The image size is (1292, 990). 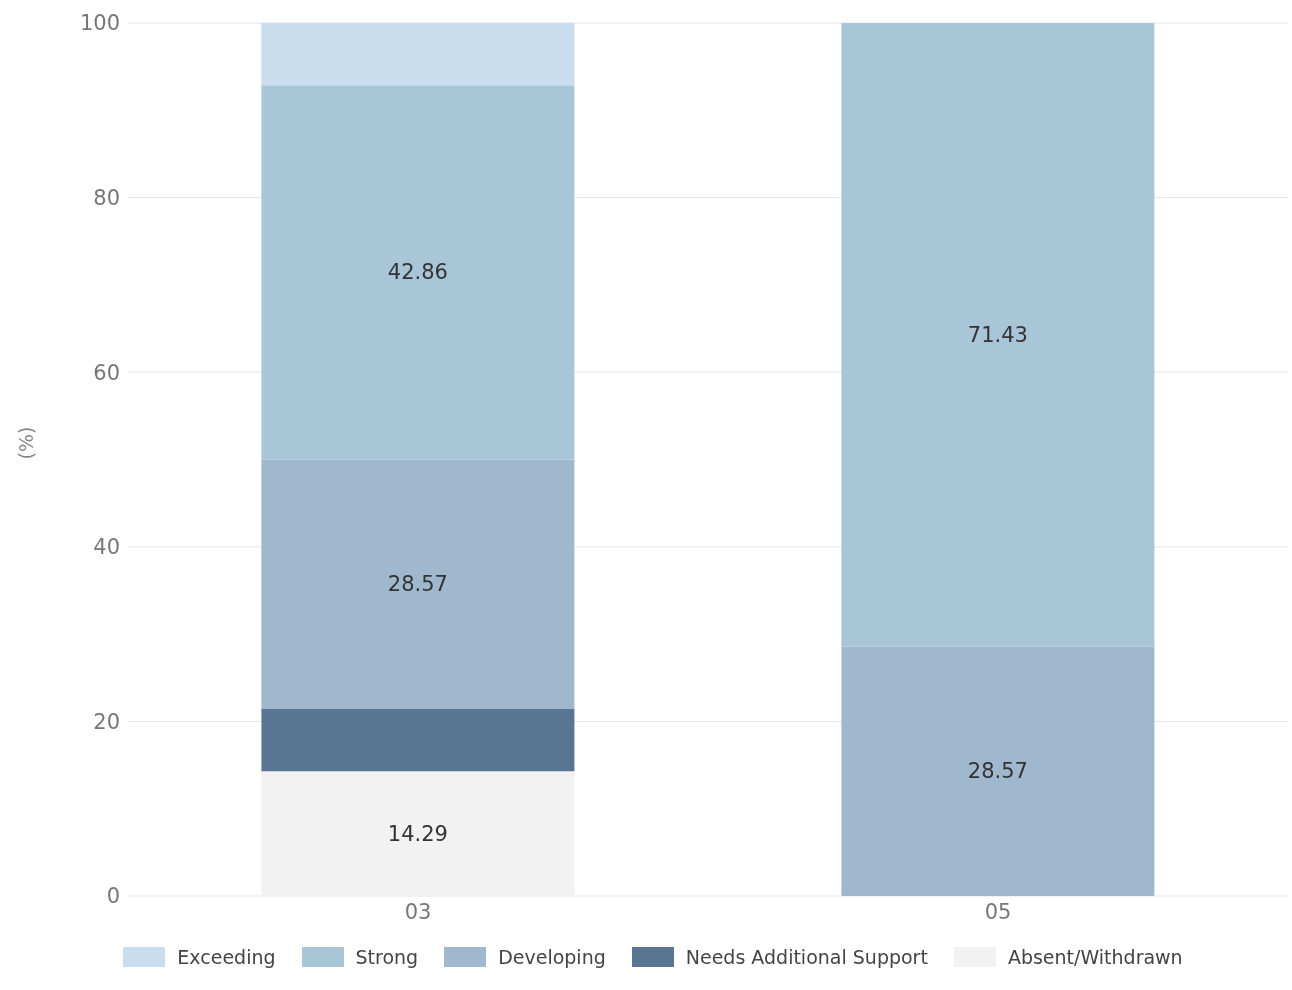 I want to click on y-axis-title: (%), so click(x=25, y=443).